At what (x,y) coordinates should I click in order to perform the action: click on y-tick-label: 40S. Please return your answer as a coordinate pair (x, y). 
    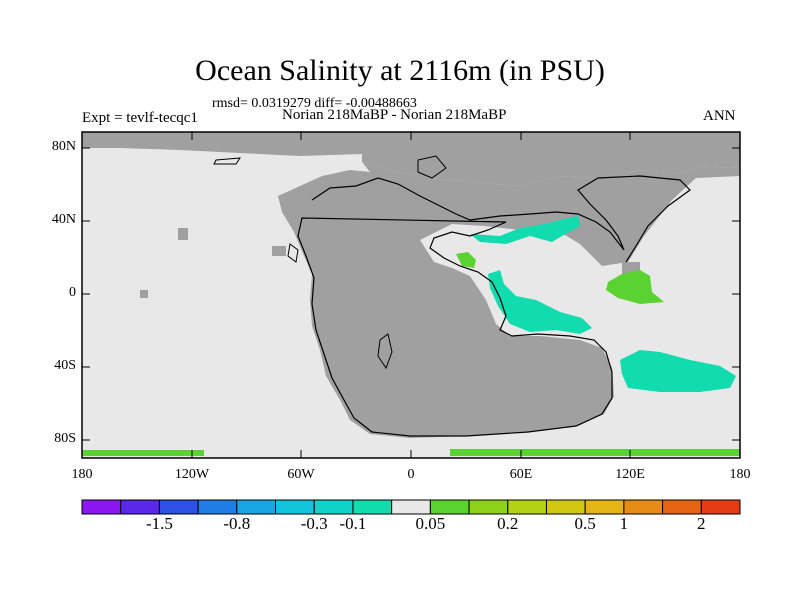
    Looking at the image, I should click on (65, 365).